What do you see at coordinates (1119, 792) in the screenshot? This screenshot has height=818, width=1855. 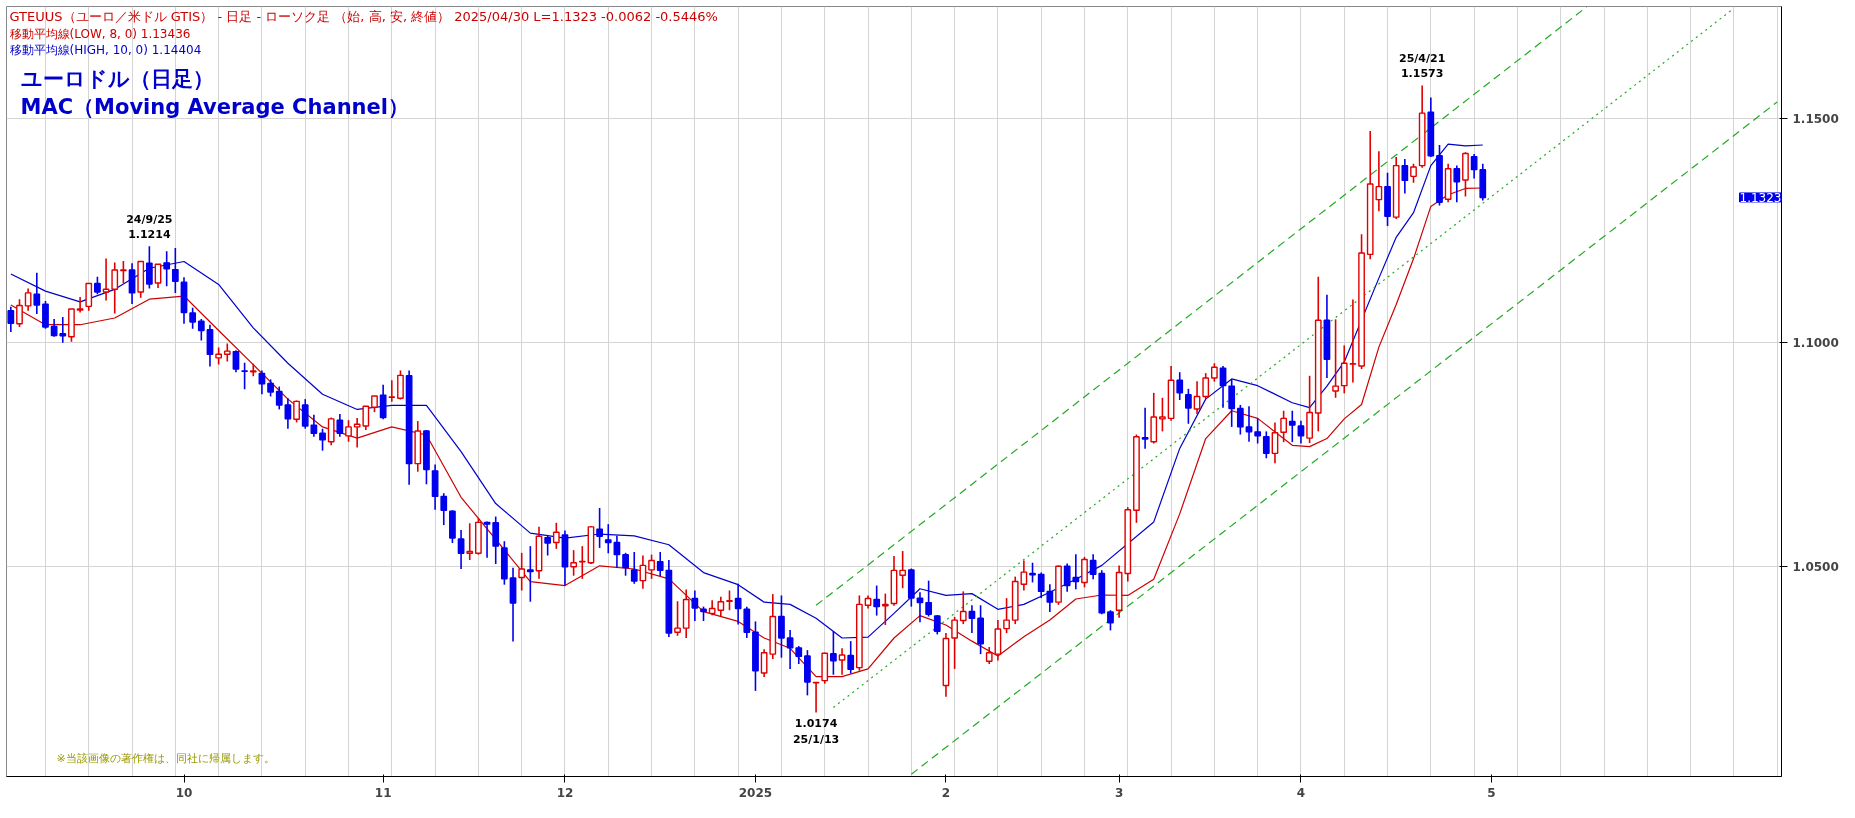 I see `x-tick-label: 3` at bounding box center [1119, 792].